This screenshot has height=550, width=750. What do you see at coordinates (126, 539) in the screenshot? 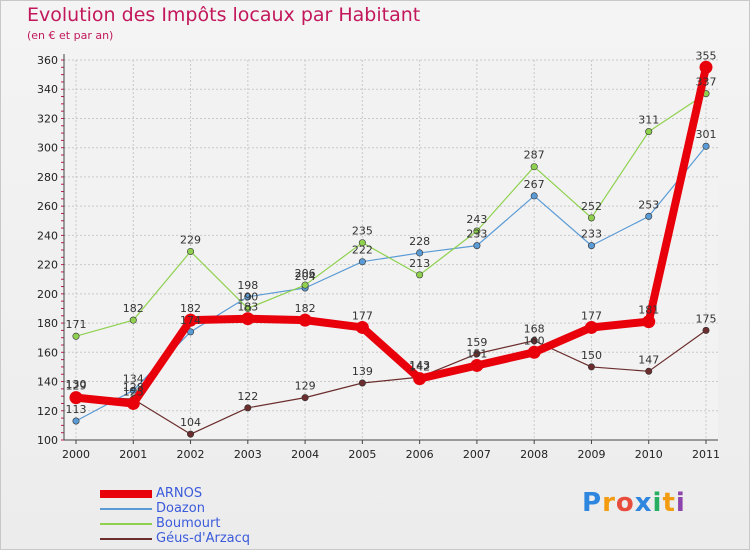
I see `legend-swatch-g-us-d-arzacq` at bounding box center [126, 539].